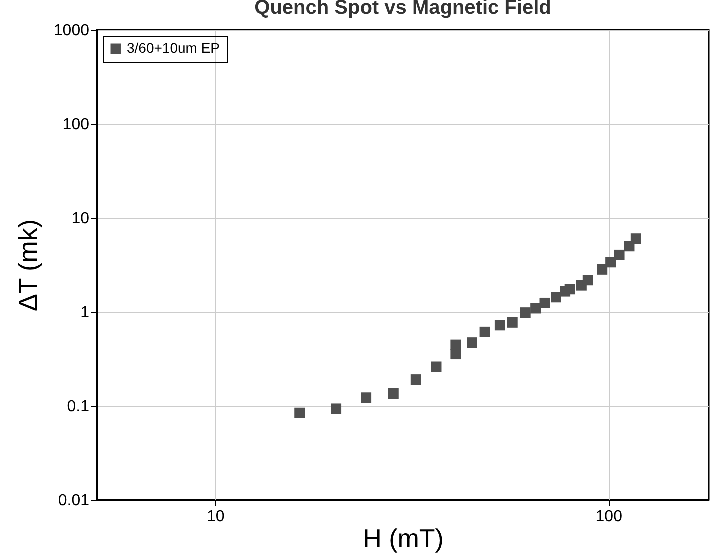 The width and height of the screenshot is (719, 560). I want to click on y-axis-title: ΔT (mk), so click(27, 266).